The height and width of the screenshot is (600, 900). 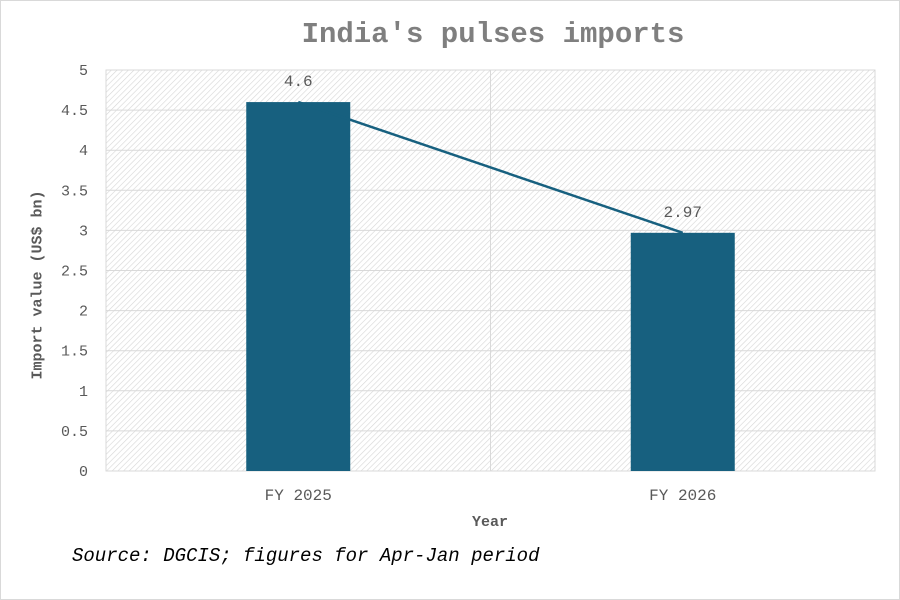 What do you see at coordinates (83, 71) in the screenshot?
I see `y-tick-label: 5` at bounding box center [83, 71].